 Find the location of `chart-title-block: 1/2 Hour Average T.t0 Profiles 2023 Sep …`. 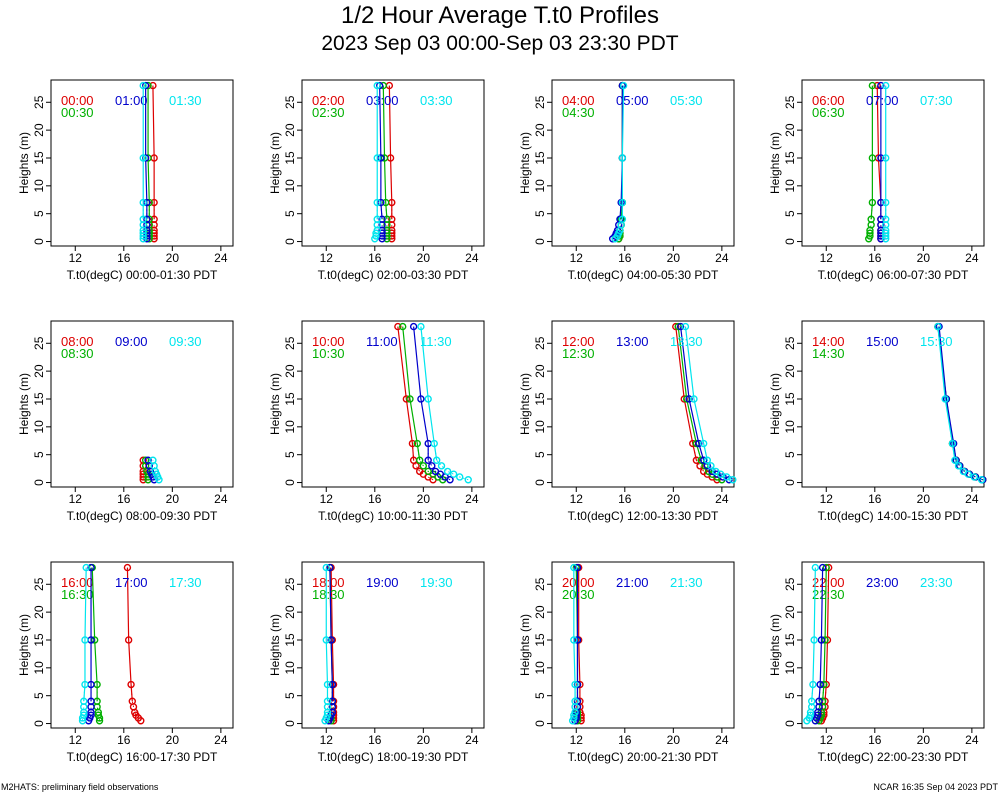

chart-title-block: 1/2 Hour Average T.t0 Profiles 2023 Sep … is located at coordinates (500, 31).